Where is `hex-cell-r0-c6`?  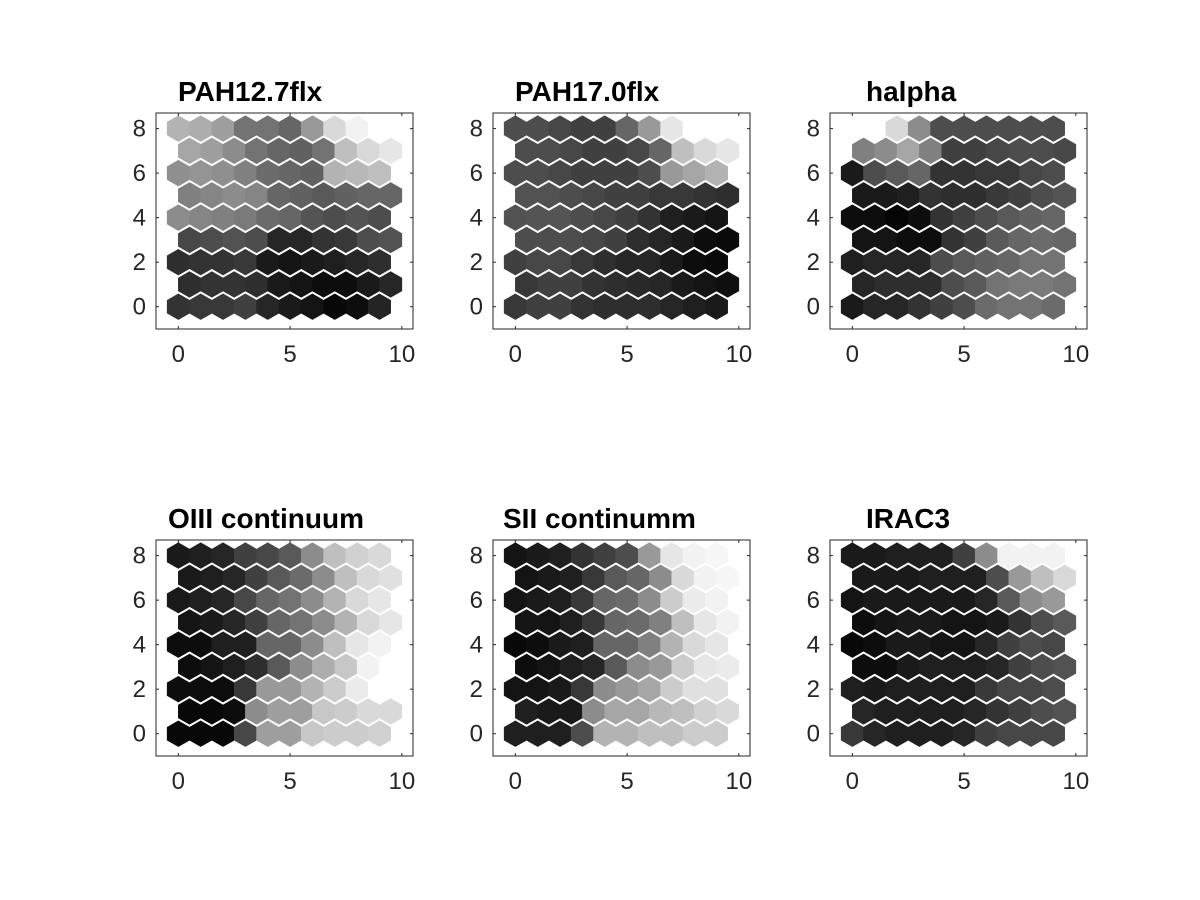 hex-cell-r0-c6 is located at coordinates (986, 306).